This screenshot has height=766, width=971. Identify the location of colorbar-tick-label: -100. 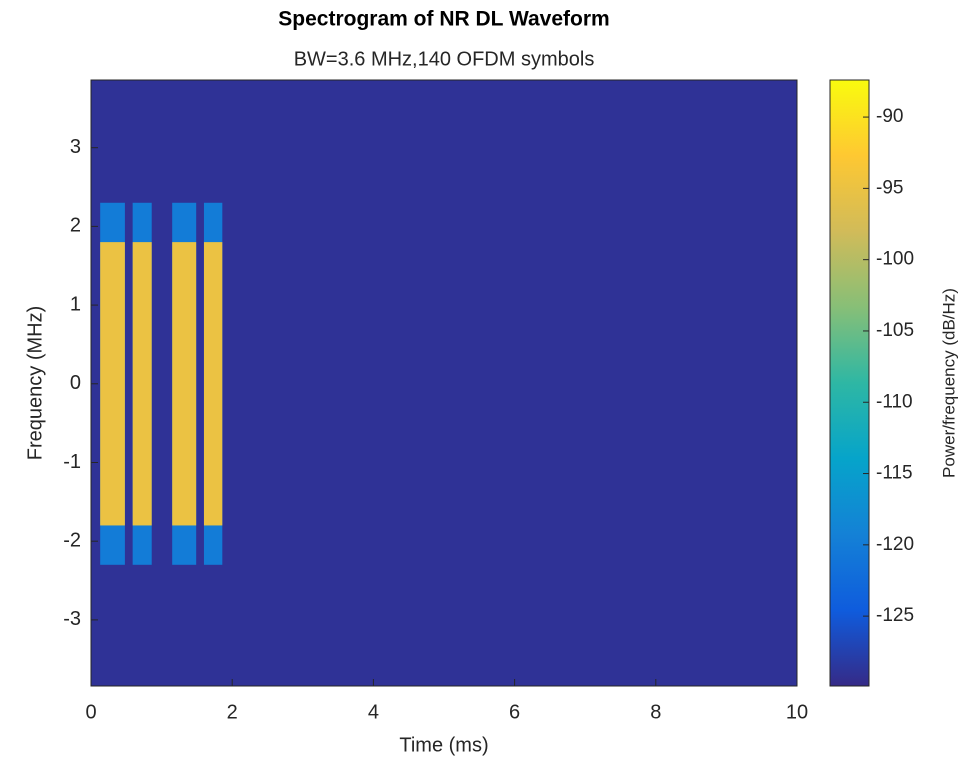
(895, 259).